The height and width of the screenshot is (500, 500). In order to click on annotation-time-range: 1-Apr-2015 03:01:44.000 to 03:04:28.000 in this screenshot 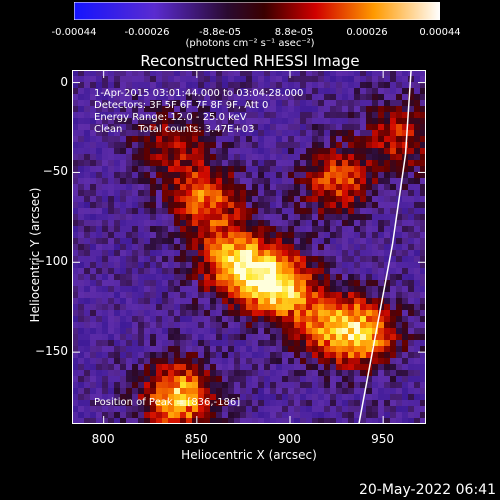, I will do `click(199, 93)`.